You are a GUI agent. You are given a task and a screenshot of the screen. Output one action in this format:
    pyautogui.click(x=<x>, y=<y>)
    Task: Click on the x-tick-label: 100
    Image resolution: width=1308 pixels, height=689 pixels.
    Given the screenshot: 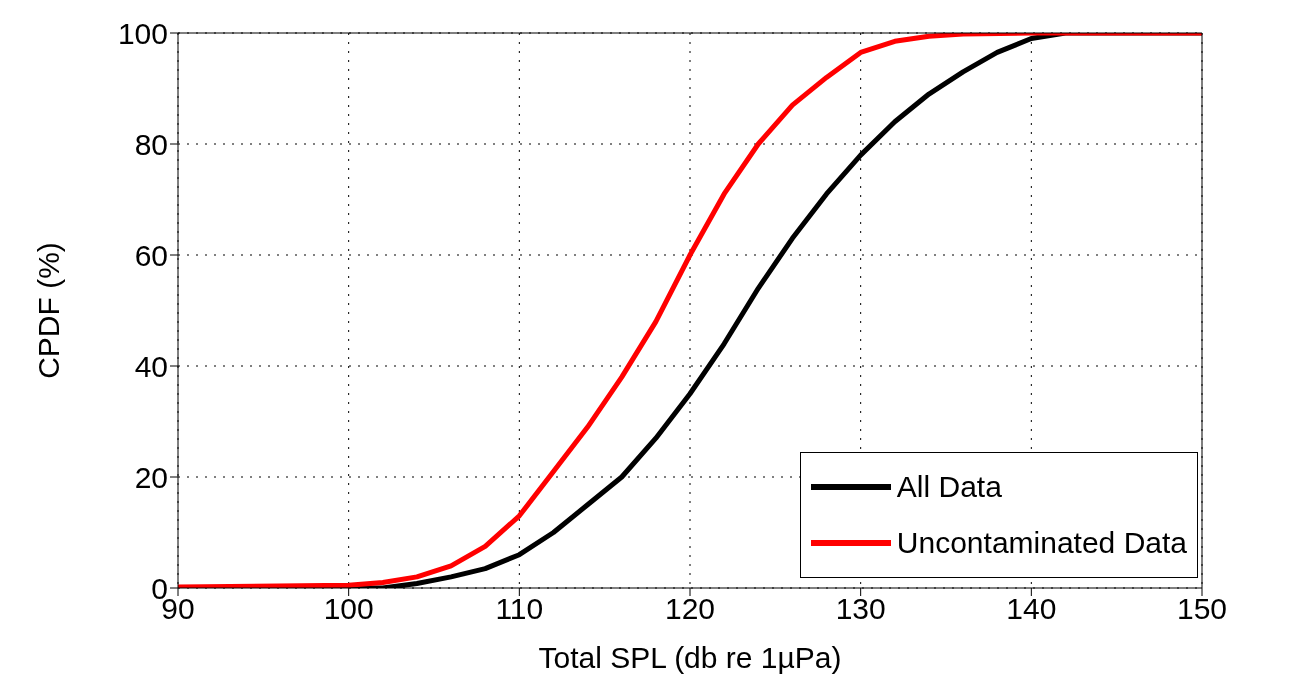 What is the action you would take?
    pyautogui.click(x=348, y=609)
    